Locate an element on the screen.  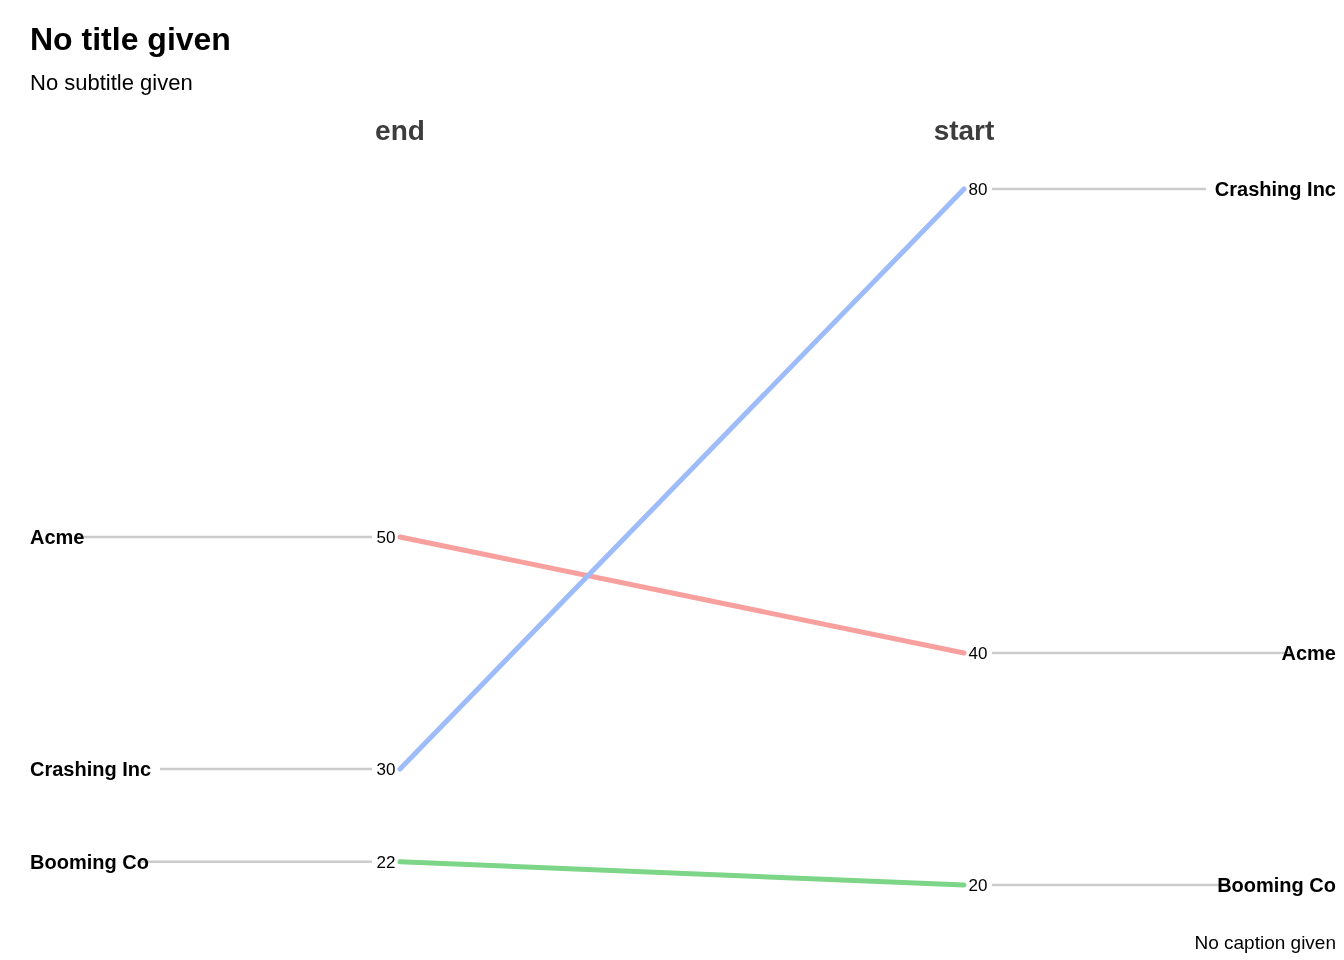
data-label: 20 is located at coordinates (978, 885).